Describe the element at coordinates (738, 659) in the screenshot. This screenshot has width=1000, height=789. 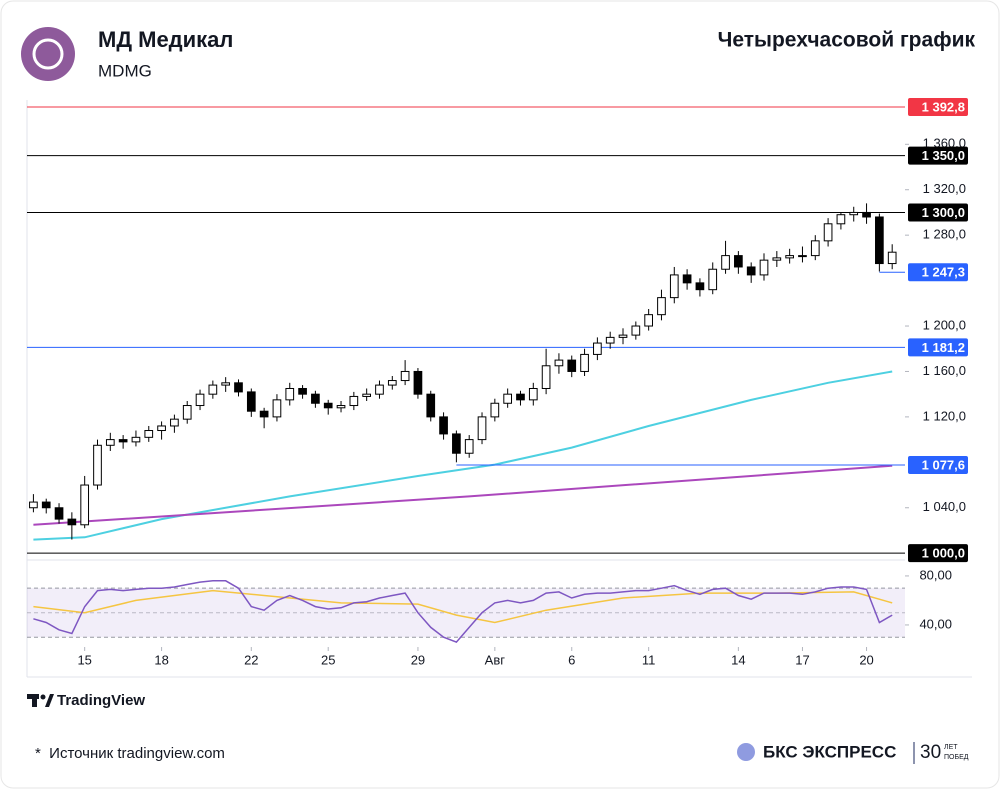
I see `x-tick-label: 14` at that location.